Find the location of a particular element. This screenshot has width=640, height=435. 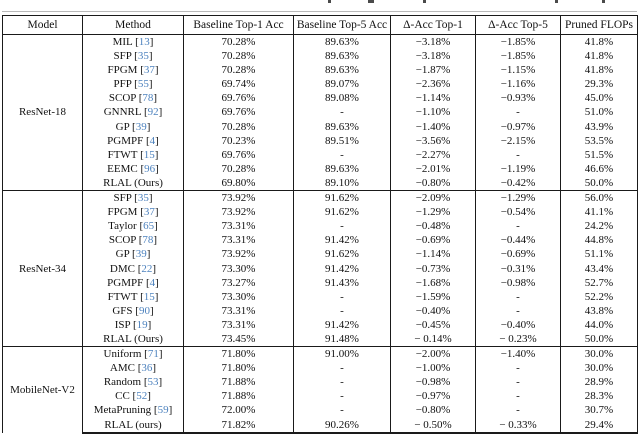

baseline-top1-cell: 71.82% is located at coordinates (238, 425).